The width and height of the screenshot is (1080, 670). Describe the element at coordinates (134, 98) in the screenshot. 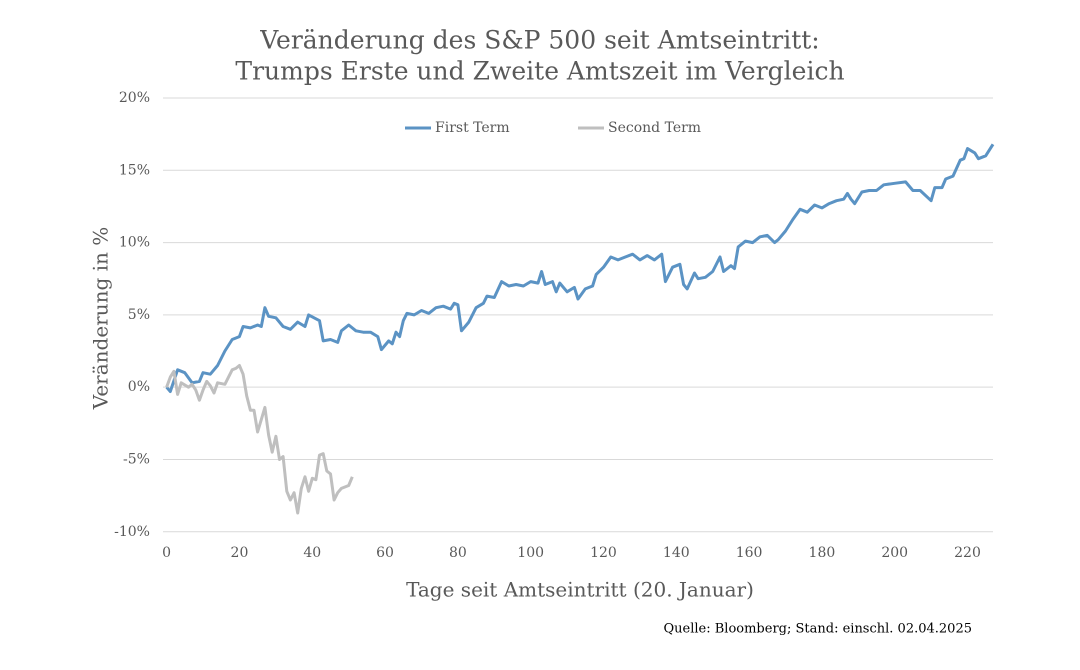

I see `y-tick-label: 20%` at that location.